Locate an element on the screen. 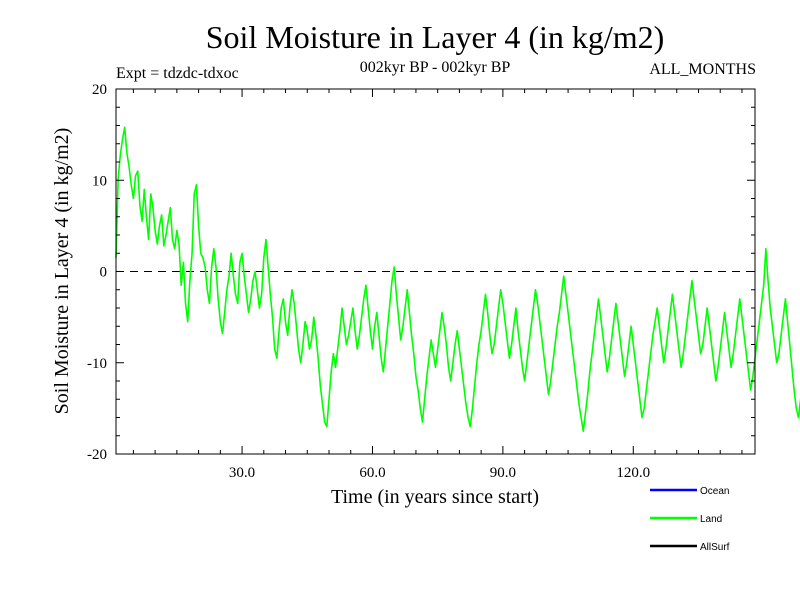  y-tick-label: 0 is located at coordinates (104, 273).